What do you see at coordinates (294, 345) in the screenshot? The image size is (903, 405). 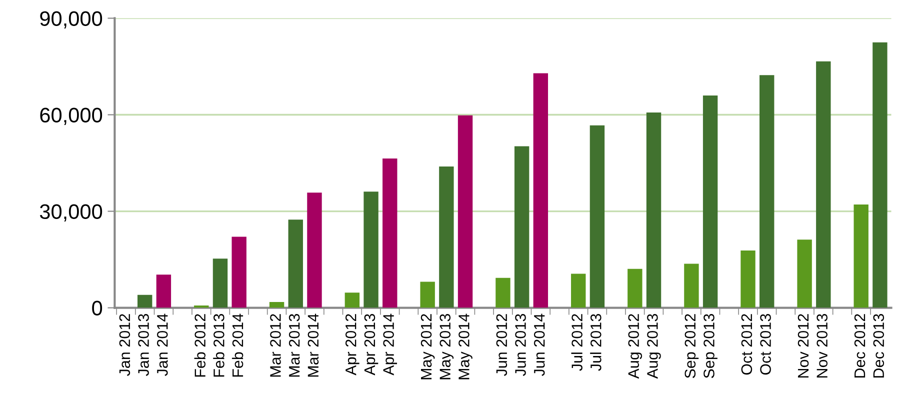 I see `x-tick-label: Mar 2013` at bounding box center [294, 345].